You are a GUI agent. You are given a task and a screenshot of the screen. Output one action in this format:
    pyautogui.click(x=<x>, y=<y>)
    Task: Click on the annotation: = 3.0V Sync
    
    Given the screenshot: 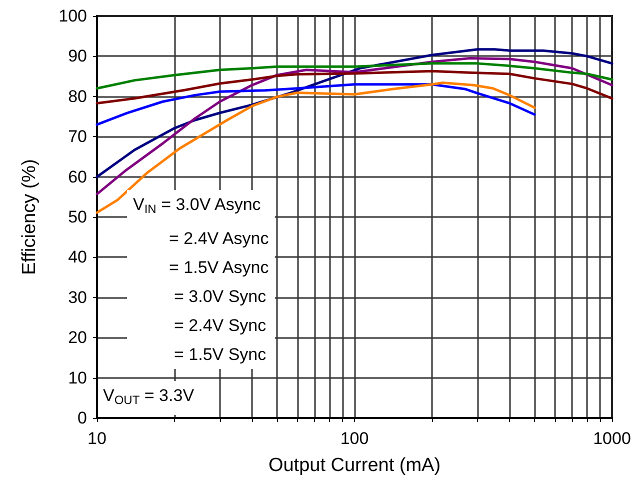 What is the action you would take?
    pyautogui.click(x=220, y=297)
    